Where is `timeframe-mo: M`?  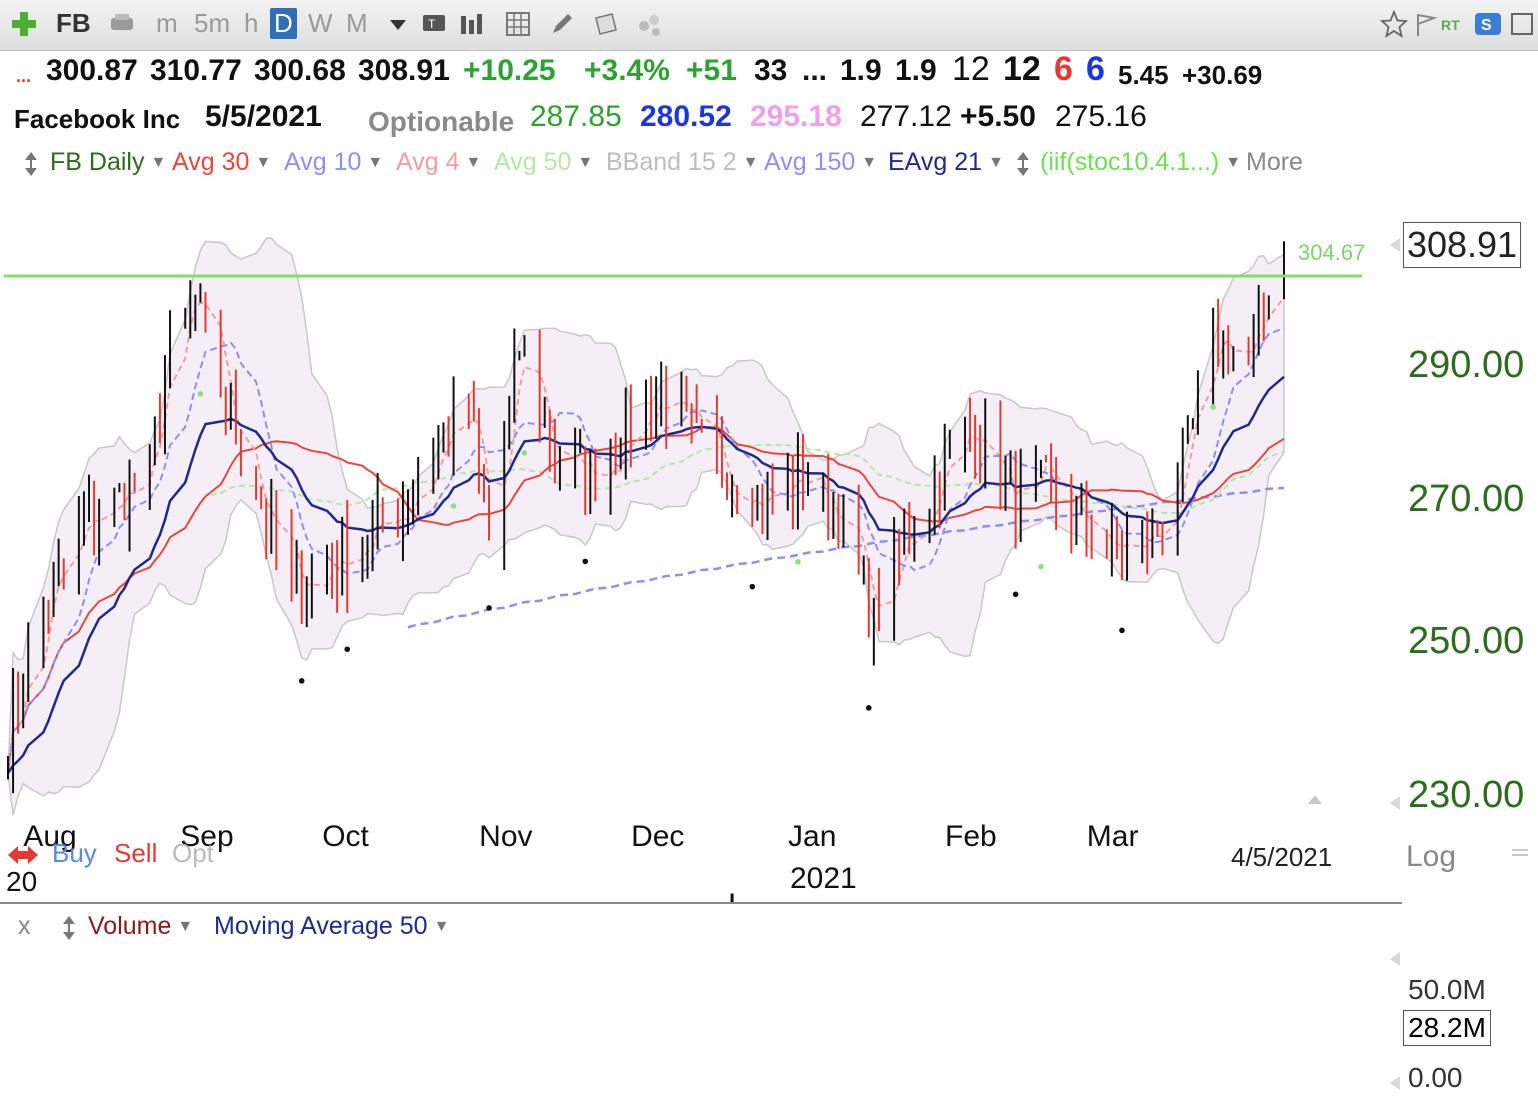 timeframe-mo: M is located at coordinates (357, 23).